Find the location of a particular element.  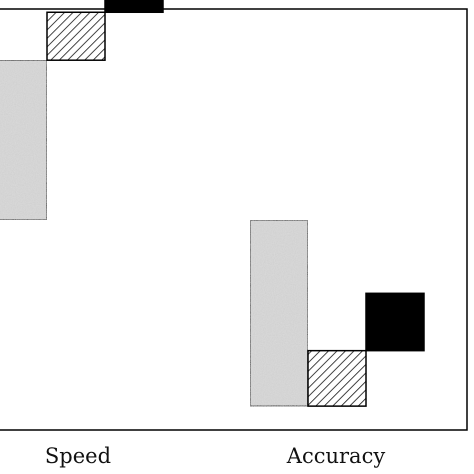

bar-accuracy-hatch is located at coordinates (337, 378).